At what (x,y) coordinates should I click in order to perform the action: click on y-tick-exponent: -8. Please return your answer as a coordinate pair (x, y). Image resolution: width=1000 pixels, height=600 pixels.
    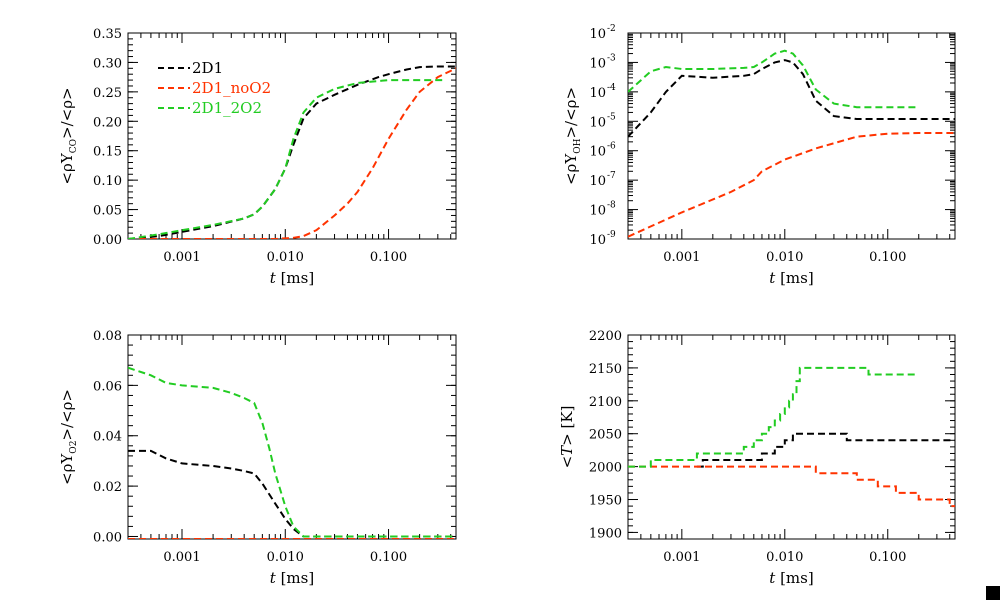
    Looking at the image, I should click on (611, 206).